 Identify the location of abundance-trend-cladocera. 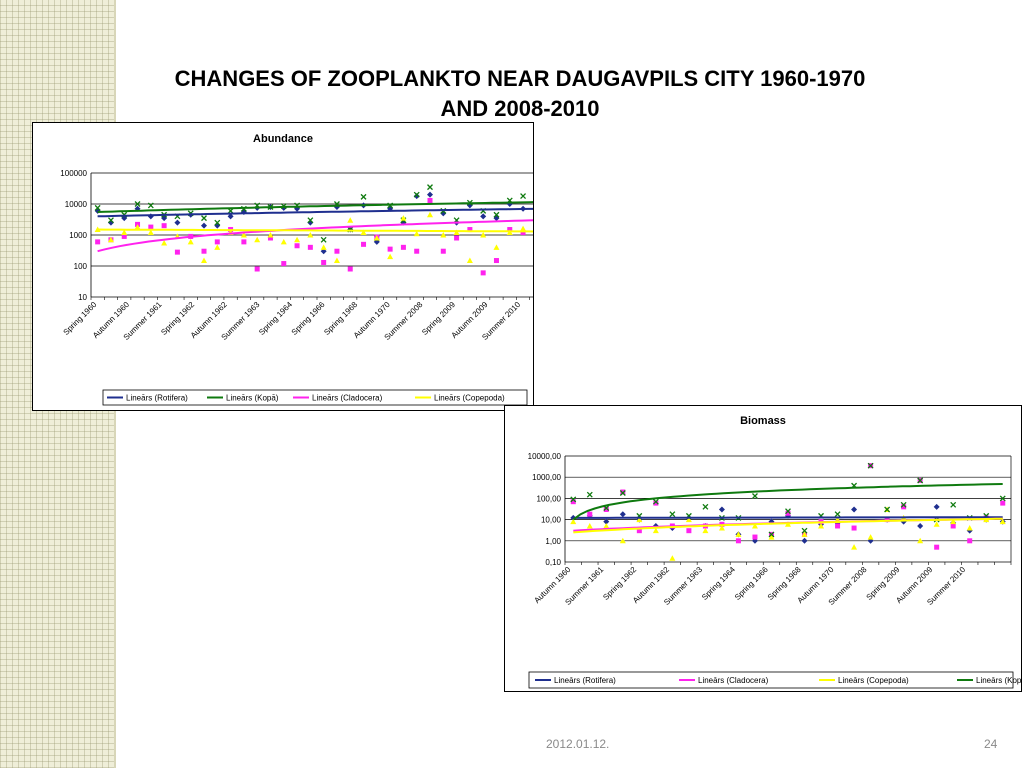
(315, 236).